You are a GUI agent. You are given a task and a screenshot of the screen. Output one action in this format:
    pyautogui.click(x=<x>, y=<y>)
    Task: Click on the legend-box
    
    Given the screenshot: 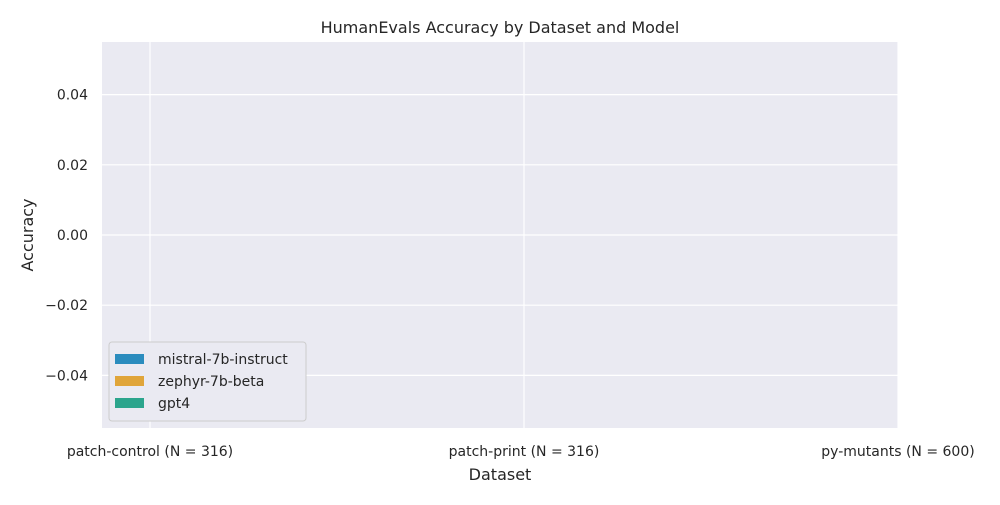 What is the action you would take?
    pyautogui.click(x=207, y=381)
    